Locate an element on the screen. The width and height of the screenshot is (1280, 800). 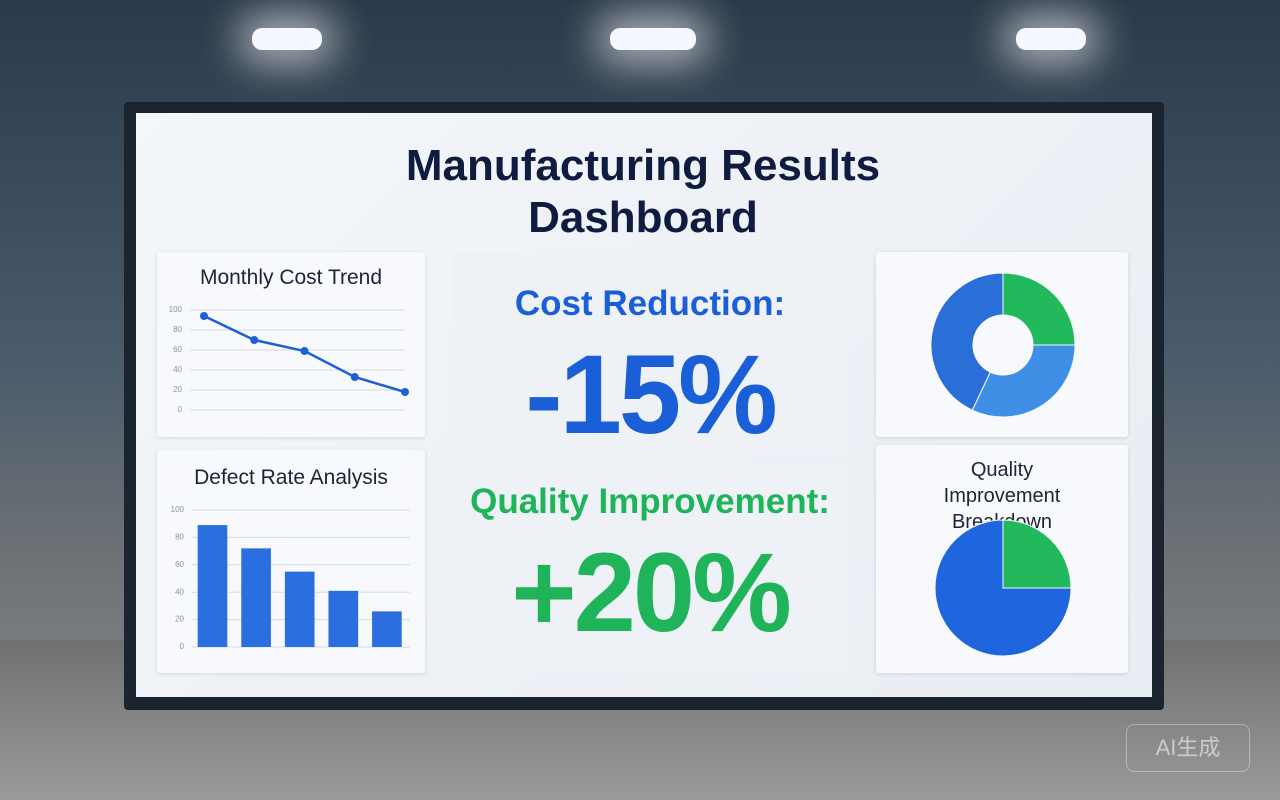
chart-title: Defect Rate Analysis is located at coordinates (291, 477).